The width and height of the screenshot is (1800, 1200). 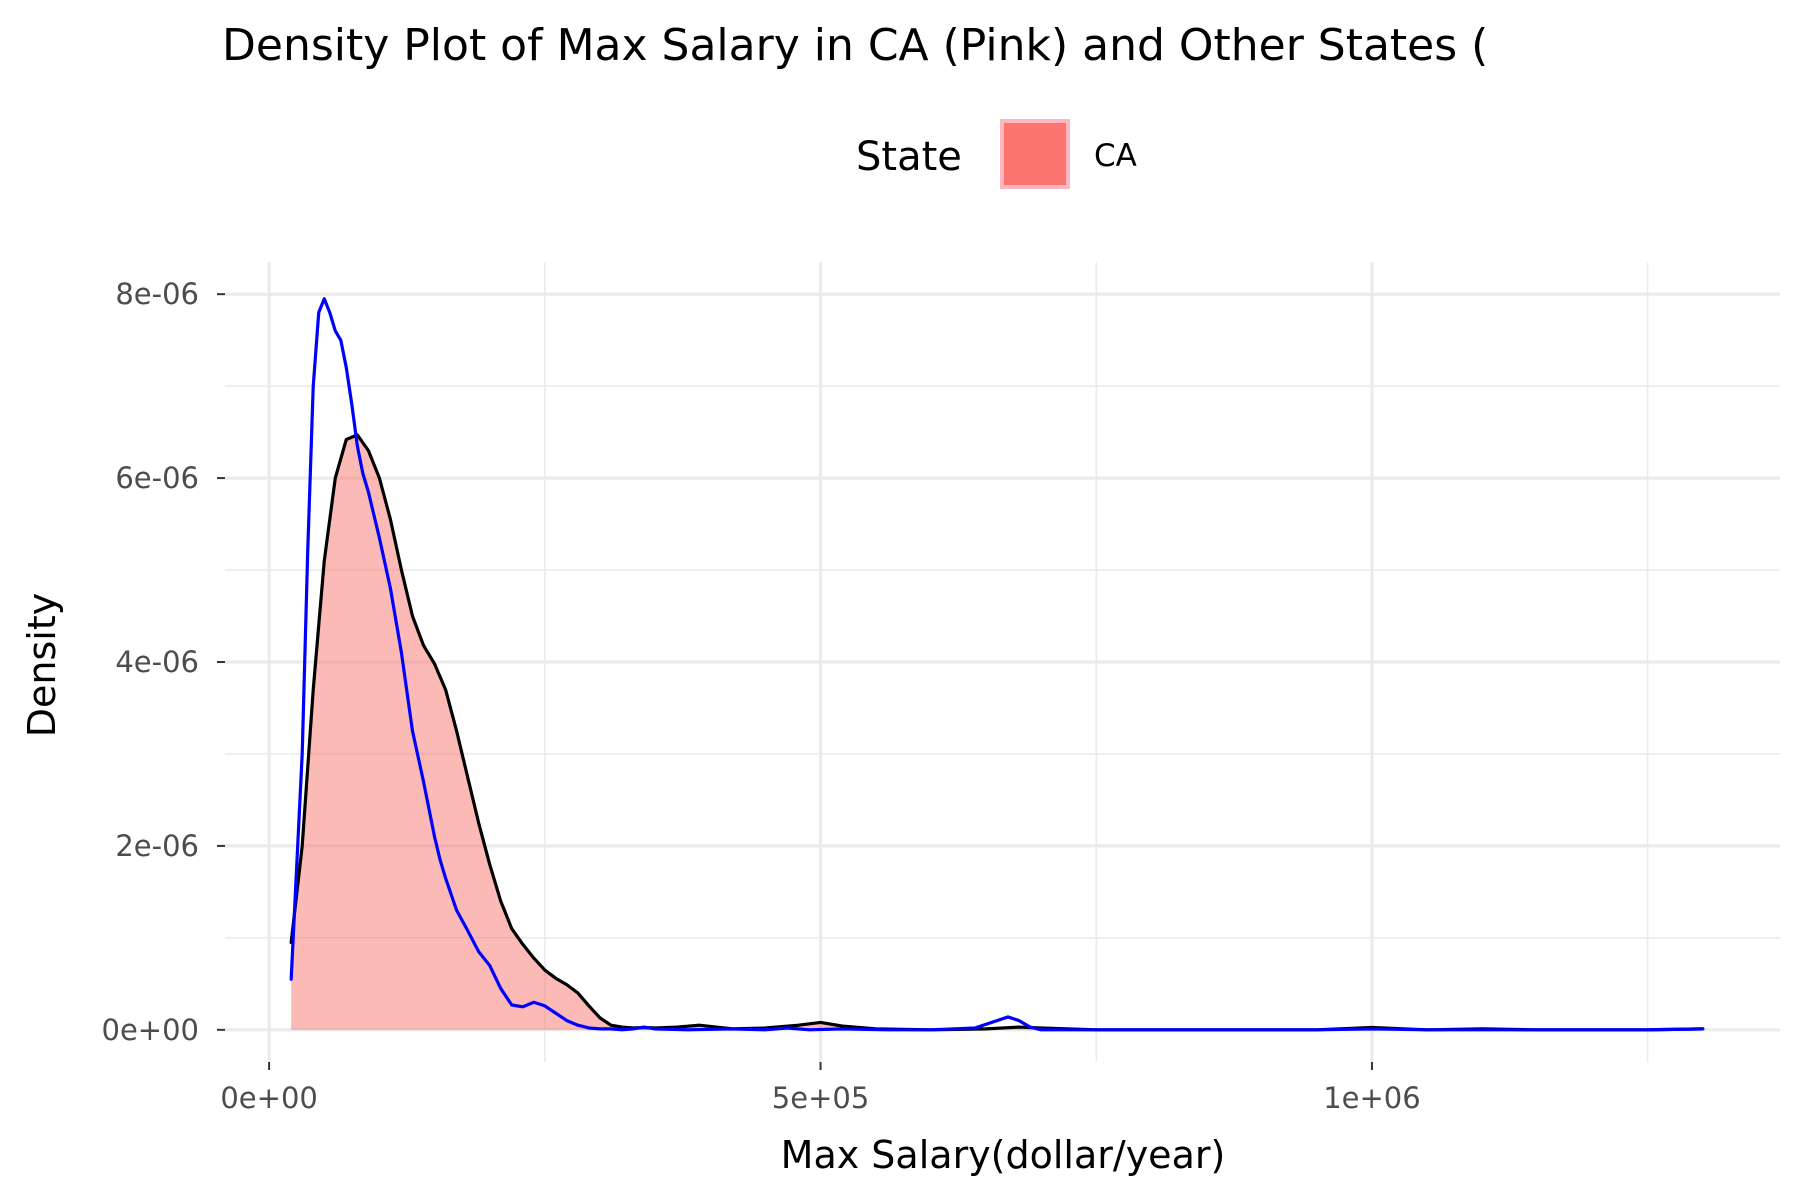 What do you see at coordinates (1372, 1098) in the screenshot?
I see `x-tick-label: 1e+06` at bounding box center [1372, 1098].